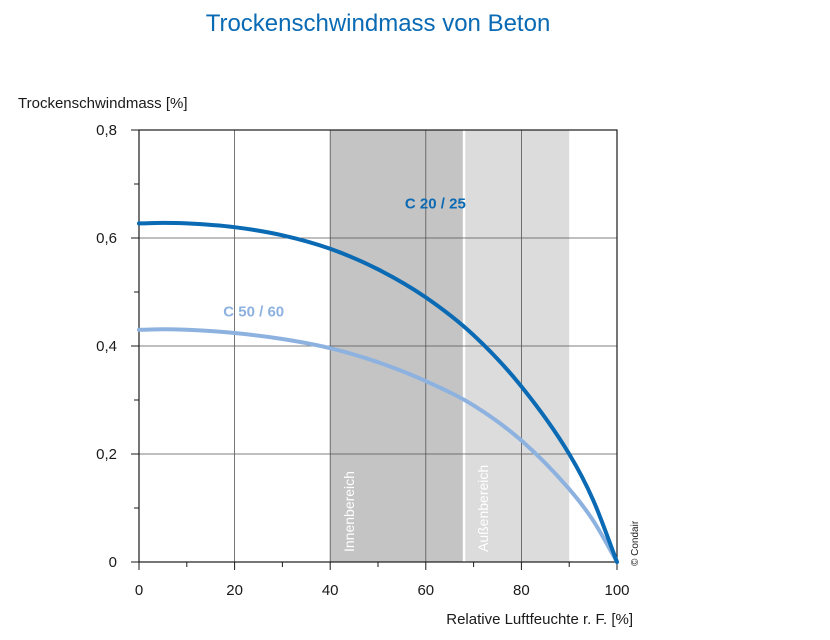  Describe the element at coordinates (106, 238) in the screenshot. I see `y-tick-label-3: 0,6` at that location.